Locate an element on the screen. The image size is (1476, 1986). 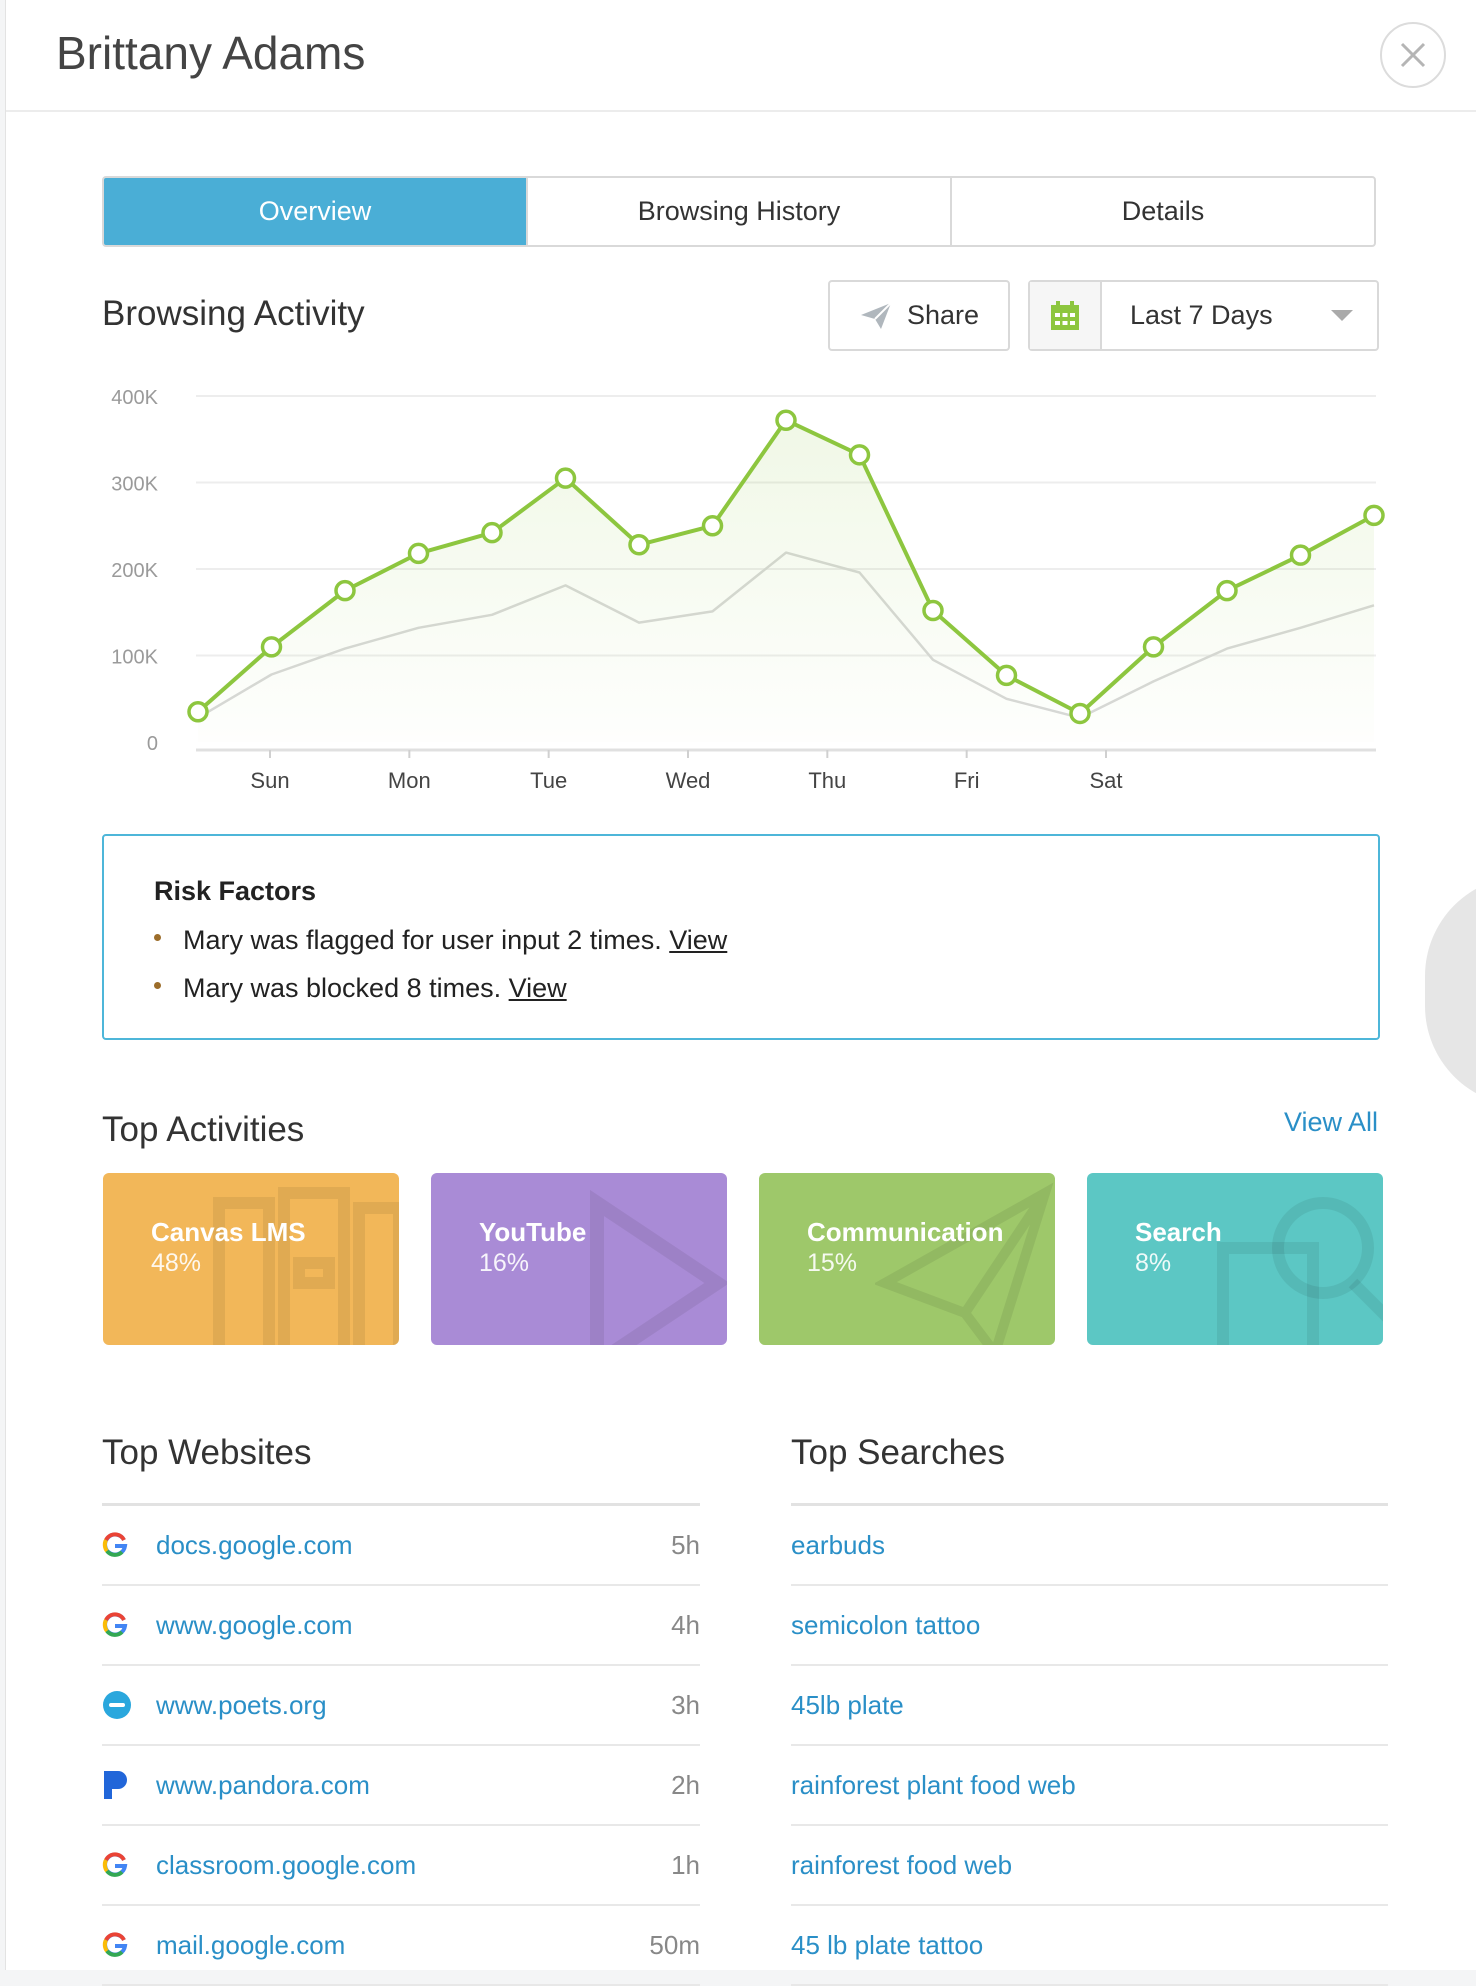
activity-card-name: Search is located at coordinates (1178, 1232).